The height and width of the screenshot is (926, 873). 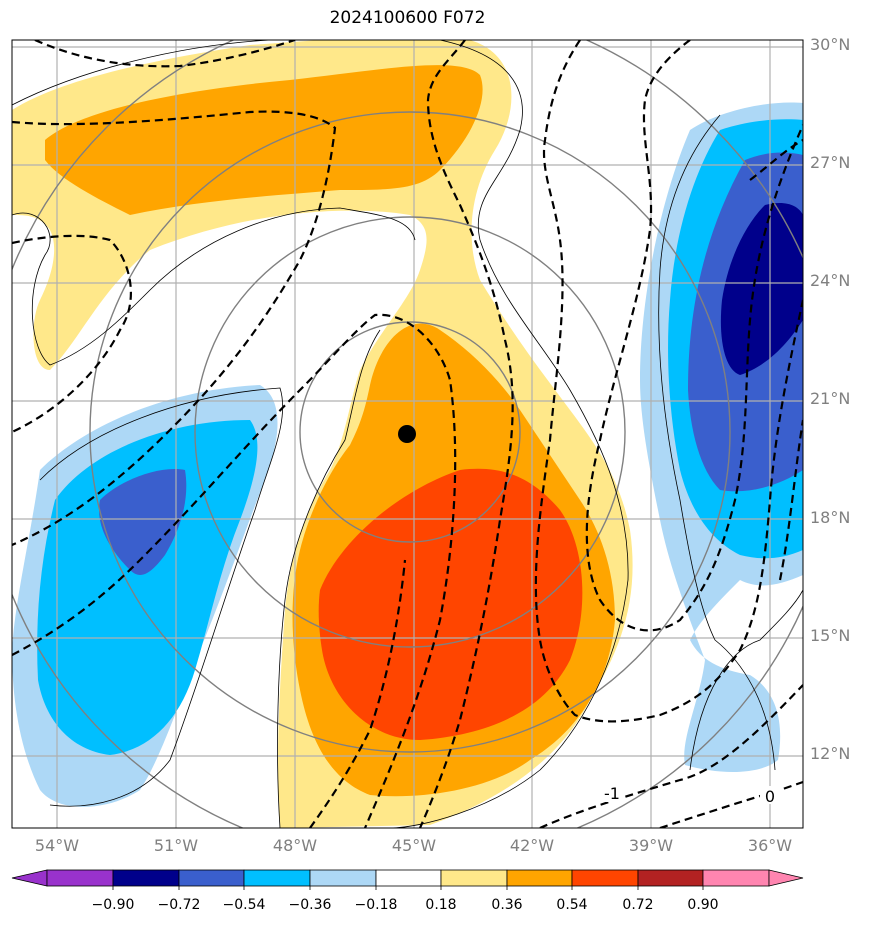 I want to click on colorbar-extend-left, so click(x=29, y=878).